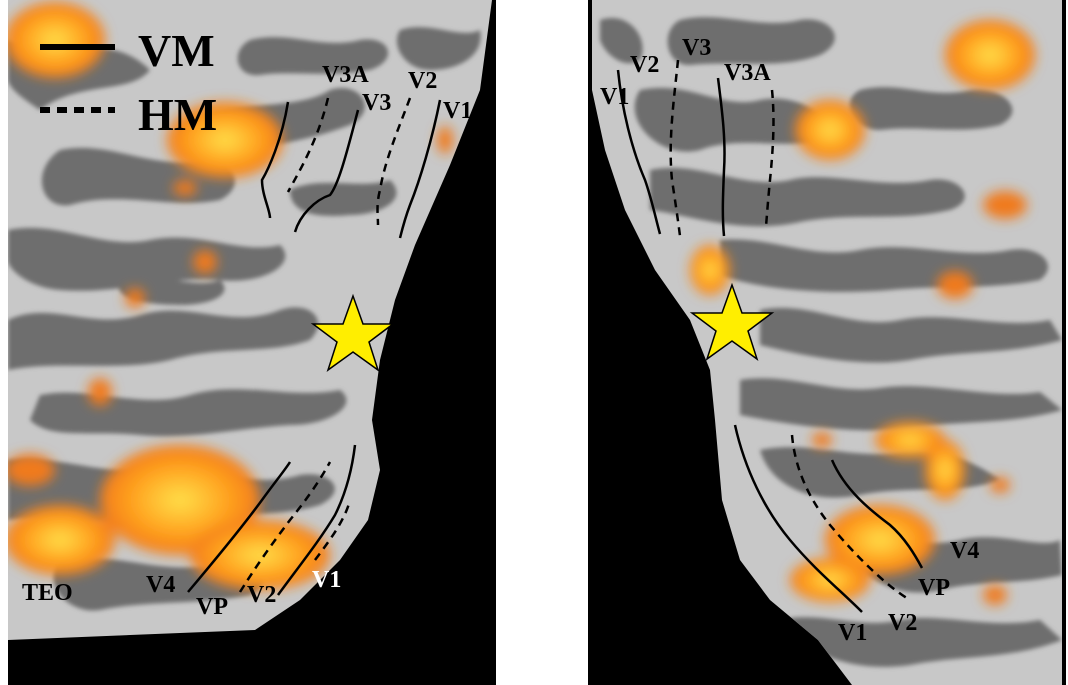  I want to click on legend-hm-label: HM, so click(177, 114).